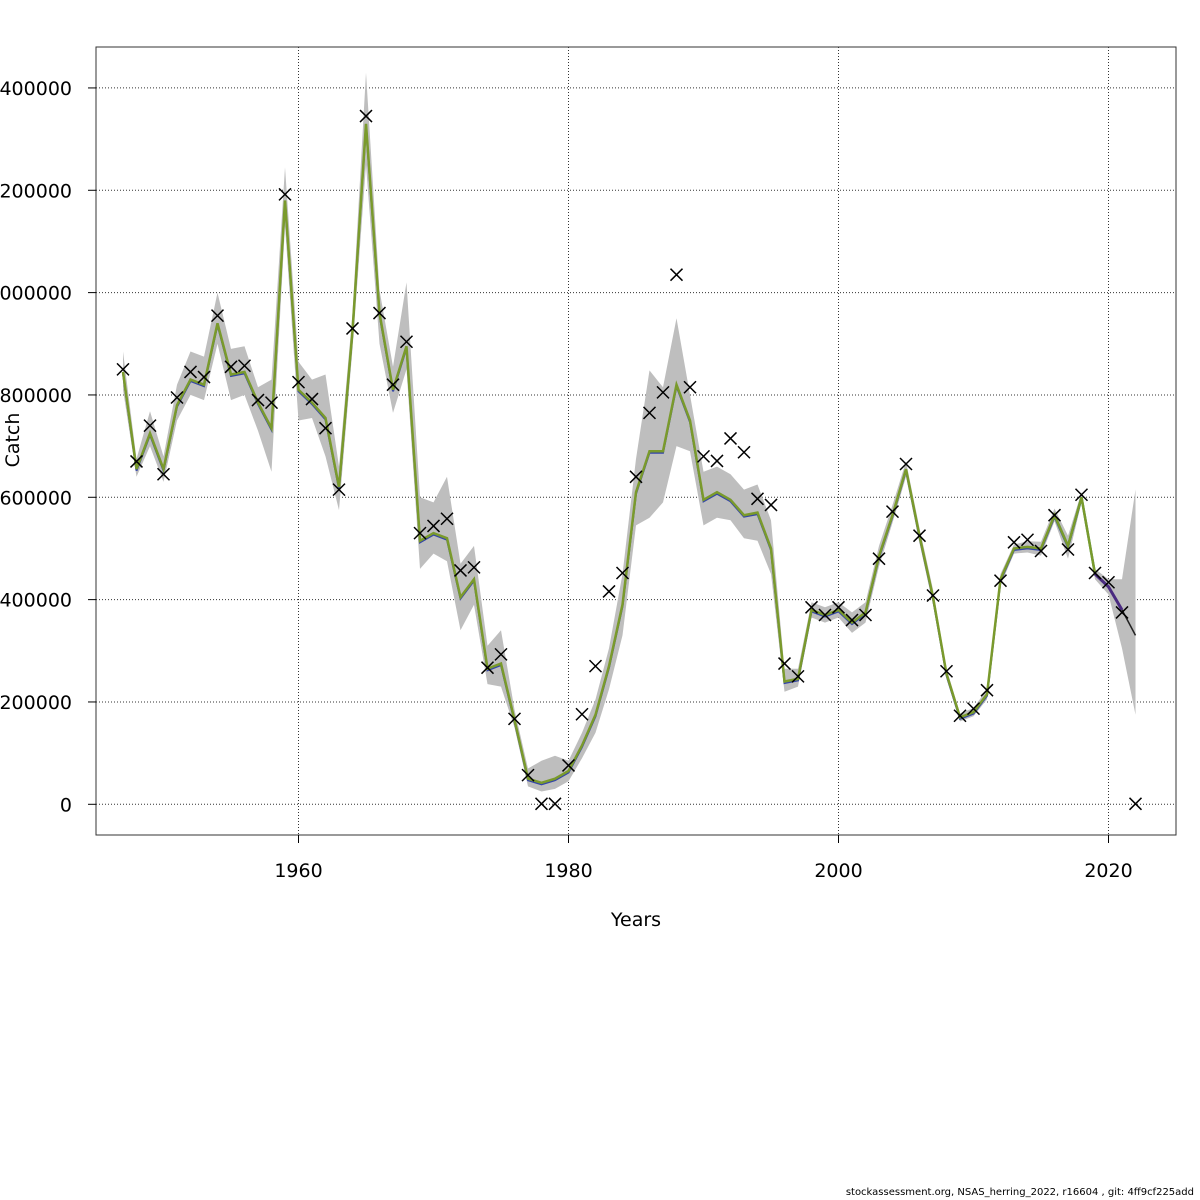  I want to click on y-tick-label: 600000, so click(36, 498).